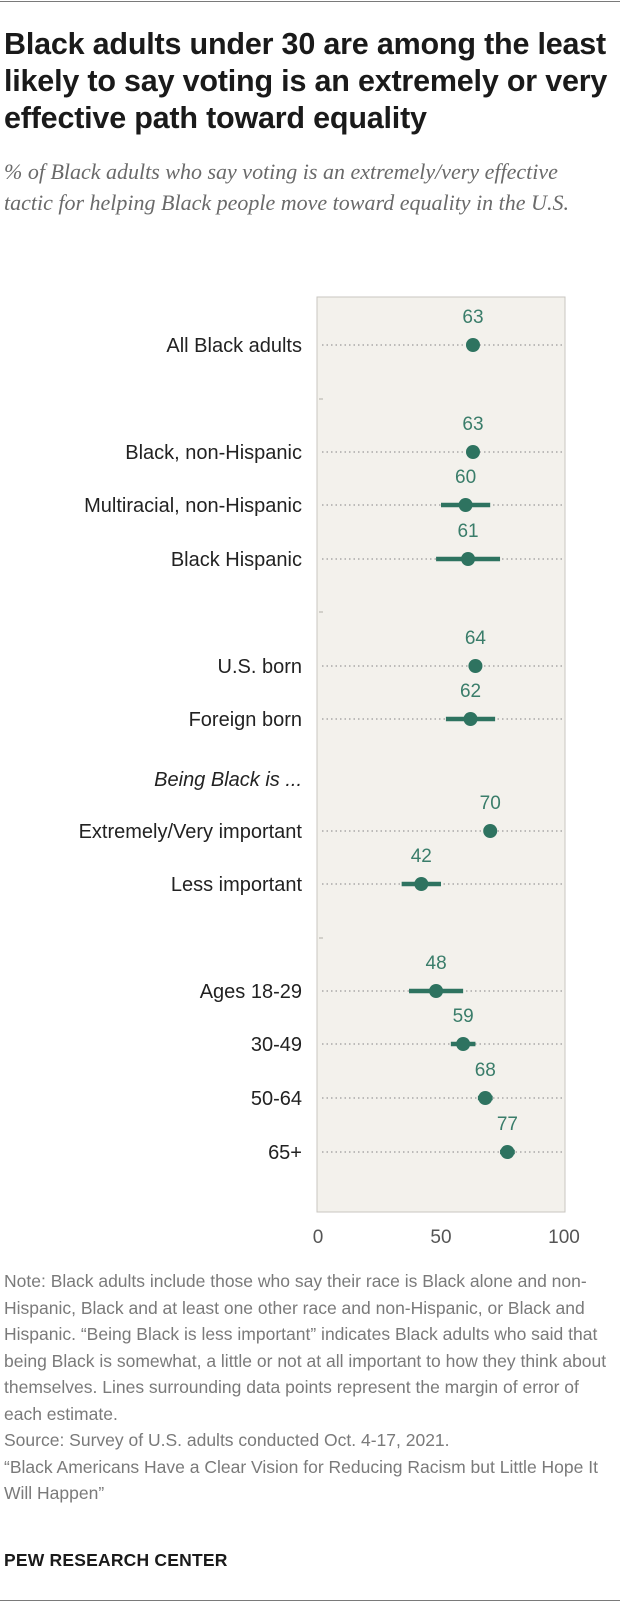 Image resolution: width=620 pixels, height=1604 pixels. I want to click on category-label: Extremely/Very important, so click(191, 832).